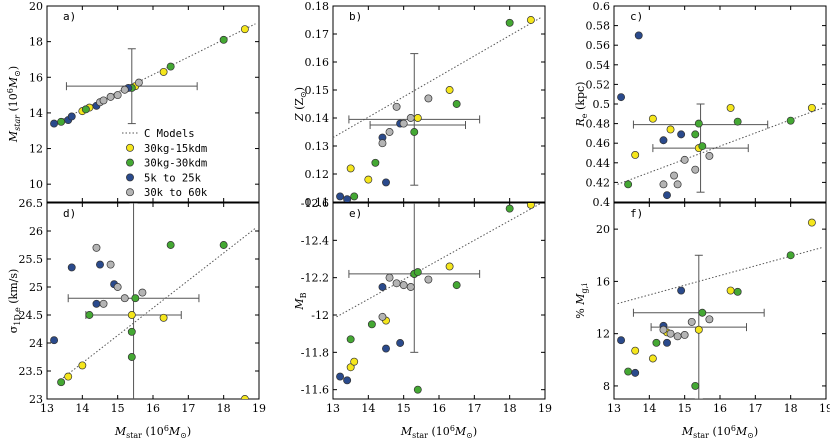 The image size is (830, 443). What do you see at coordinates (315, 390) in the screenshot?
I see `y-tick-label: -11.6` at bounding box center [315, 390].